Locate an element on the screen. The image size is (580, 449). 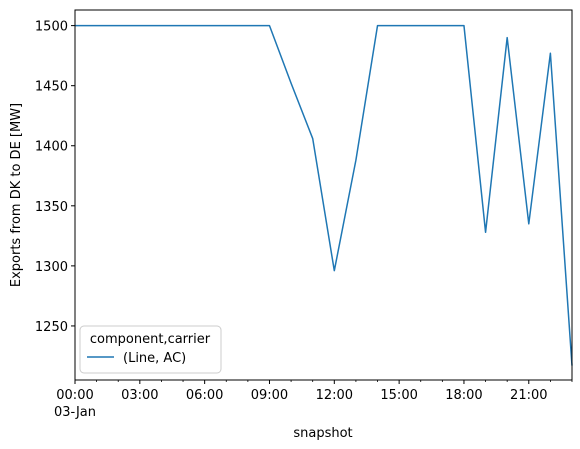
y-tick-label: 1250 is located at coordinates (51, 327).